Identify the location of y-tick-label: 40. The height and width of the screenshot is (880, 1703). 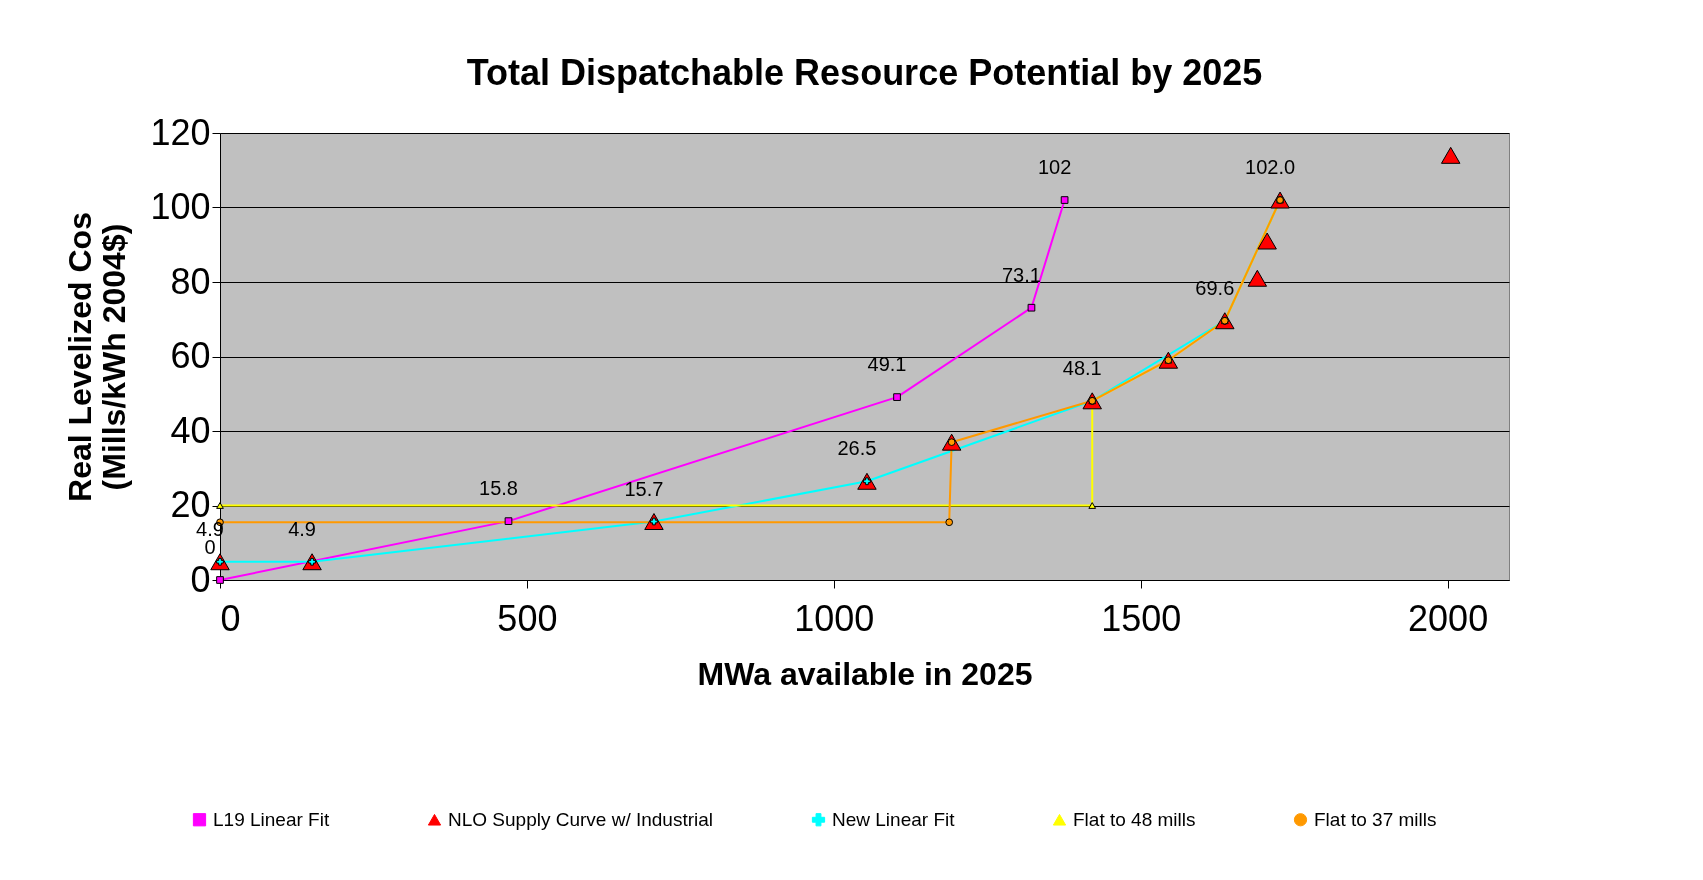
(190, 430).